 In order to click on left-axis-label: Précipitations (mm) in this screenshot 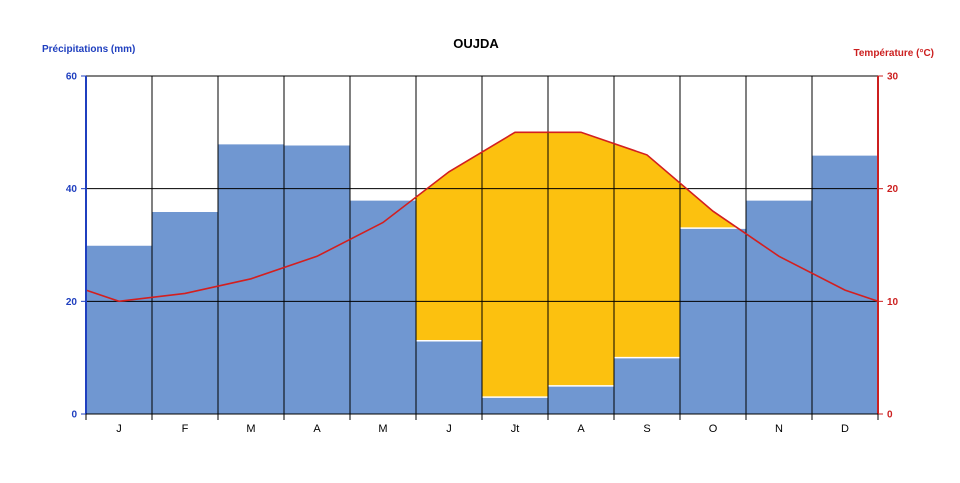, I will do `click(88, 49)`.